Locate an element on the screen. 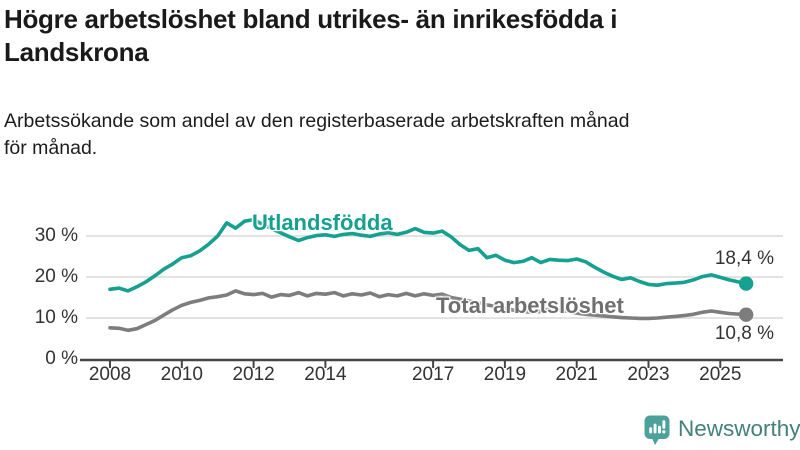  x-axis-label: 2010 is located at coordinates (181, 374).